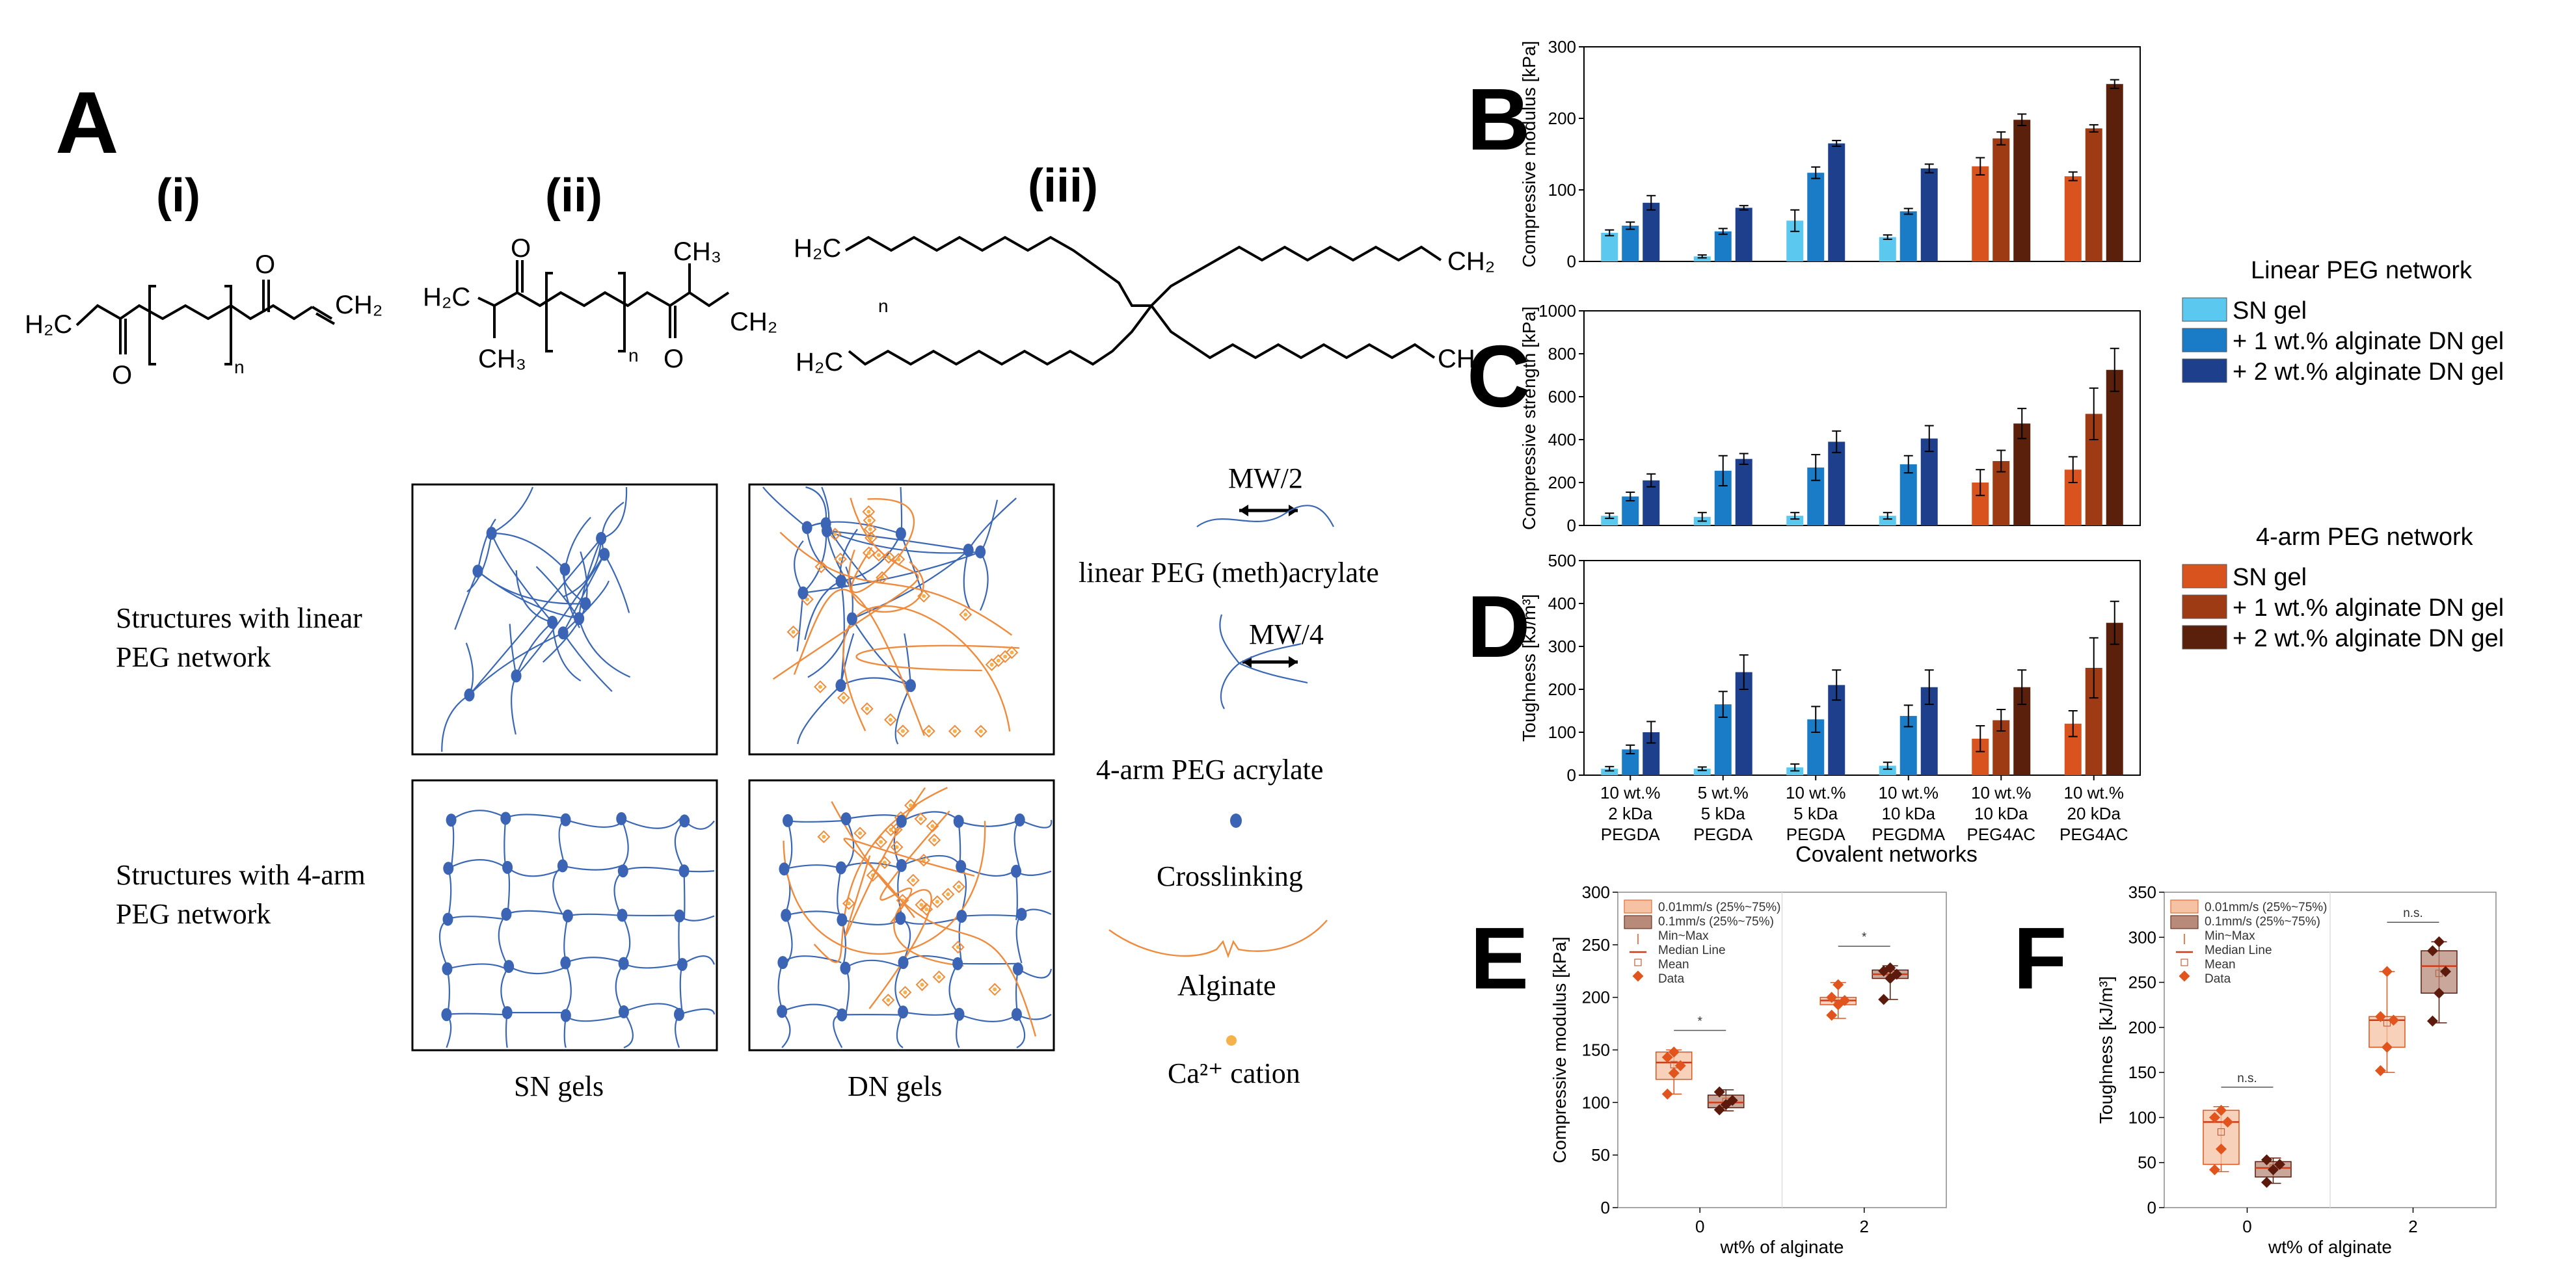  What do you see at coordinates (2368, 639) in the screenshot?
I see `legend-item-label: + 2 wt.% alginate DN gel` at bounding box center [2368, 639].